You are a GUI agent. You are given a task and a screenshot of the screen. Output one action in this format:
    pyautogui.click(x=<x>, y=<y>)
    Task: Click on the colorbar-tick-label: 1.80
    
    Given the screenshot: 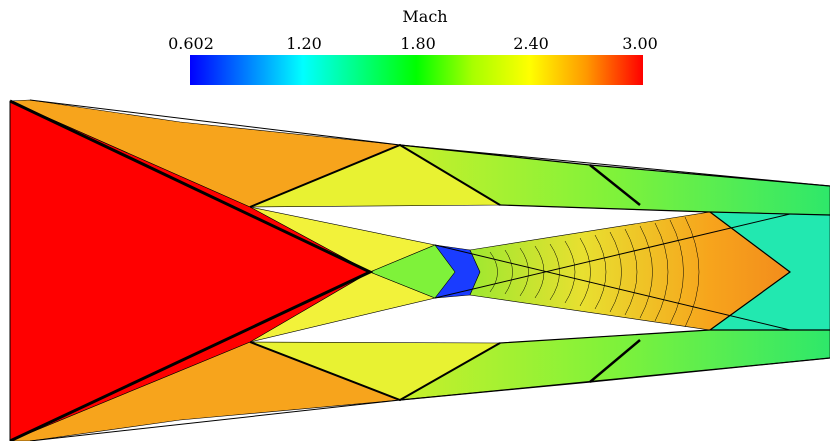 What is the action you would take?
    pyautogui.click(x=418, y=43)
    